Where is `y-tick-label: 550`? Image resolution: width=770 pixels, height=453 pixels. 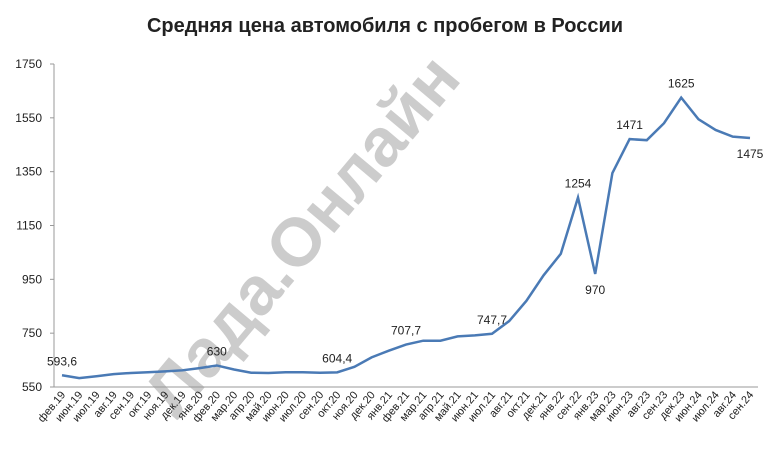
y-tick-label: 550 is located at coordinates (32, 387).